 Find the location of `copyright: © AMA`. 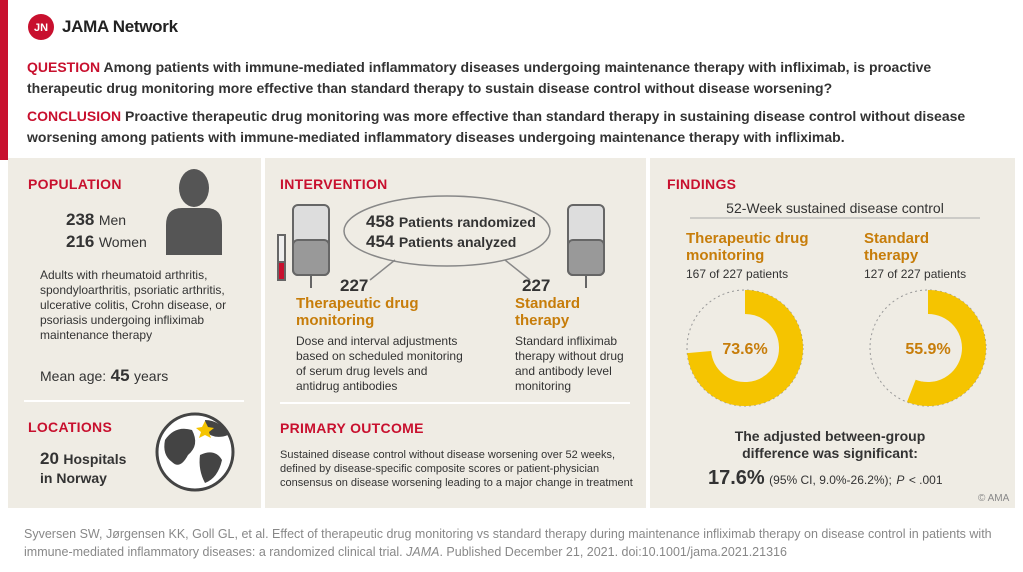

copyright: © AMA is located at coordinates (994, 498).